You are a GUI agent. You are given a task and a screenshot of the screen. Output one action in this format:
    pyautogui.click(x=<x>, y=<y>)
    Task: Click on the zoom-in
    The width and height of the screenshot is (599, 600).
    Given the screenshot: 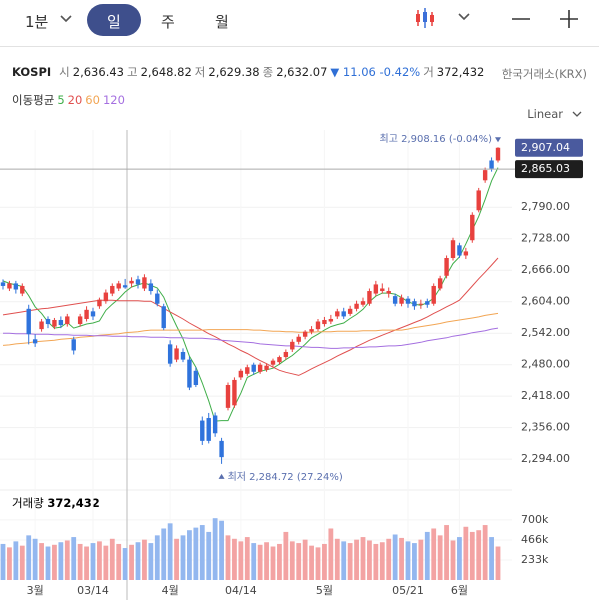 What is the action you would take?
    pyautogui.click(x=569, y=19)
    